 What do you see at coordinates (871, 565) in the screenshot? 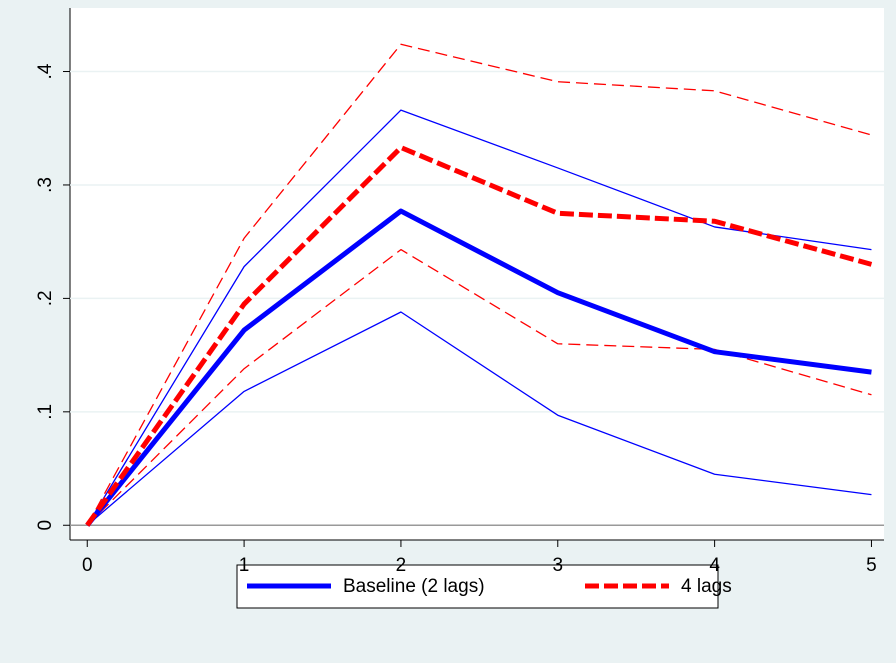
I see `x-tick-label: 5` at bounding box center [871, 565].